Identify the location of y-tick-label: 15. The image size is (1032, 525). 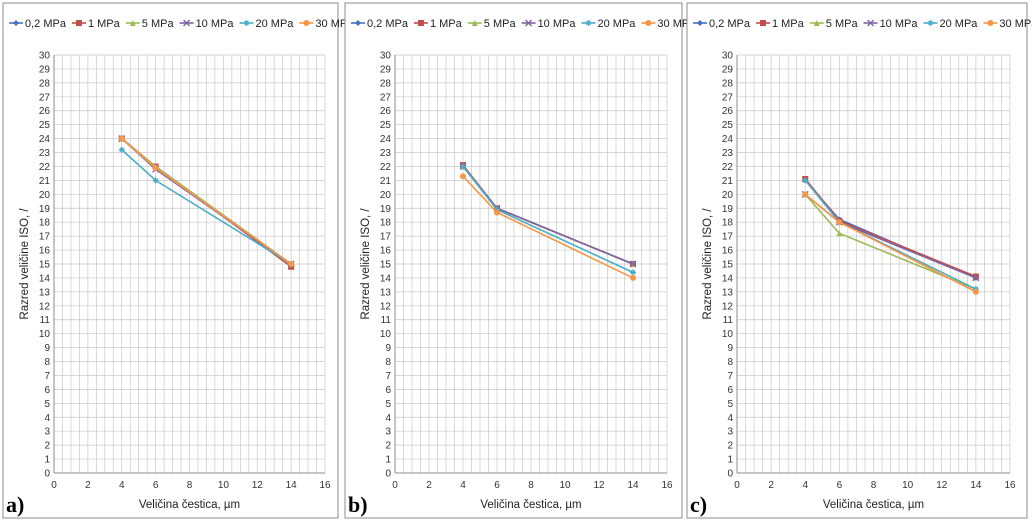
(386, 265).